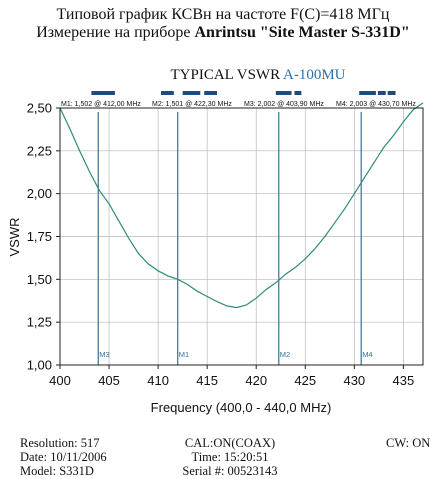 This screenshot has height=479, width=446. I want to click on x-tick-label: 405, so click(109, 380).